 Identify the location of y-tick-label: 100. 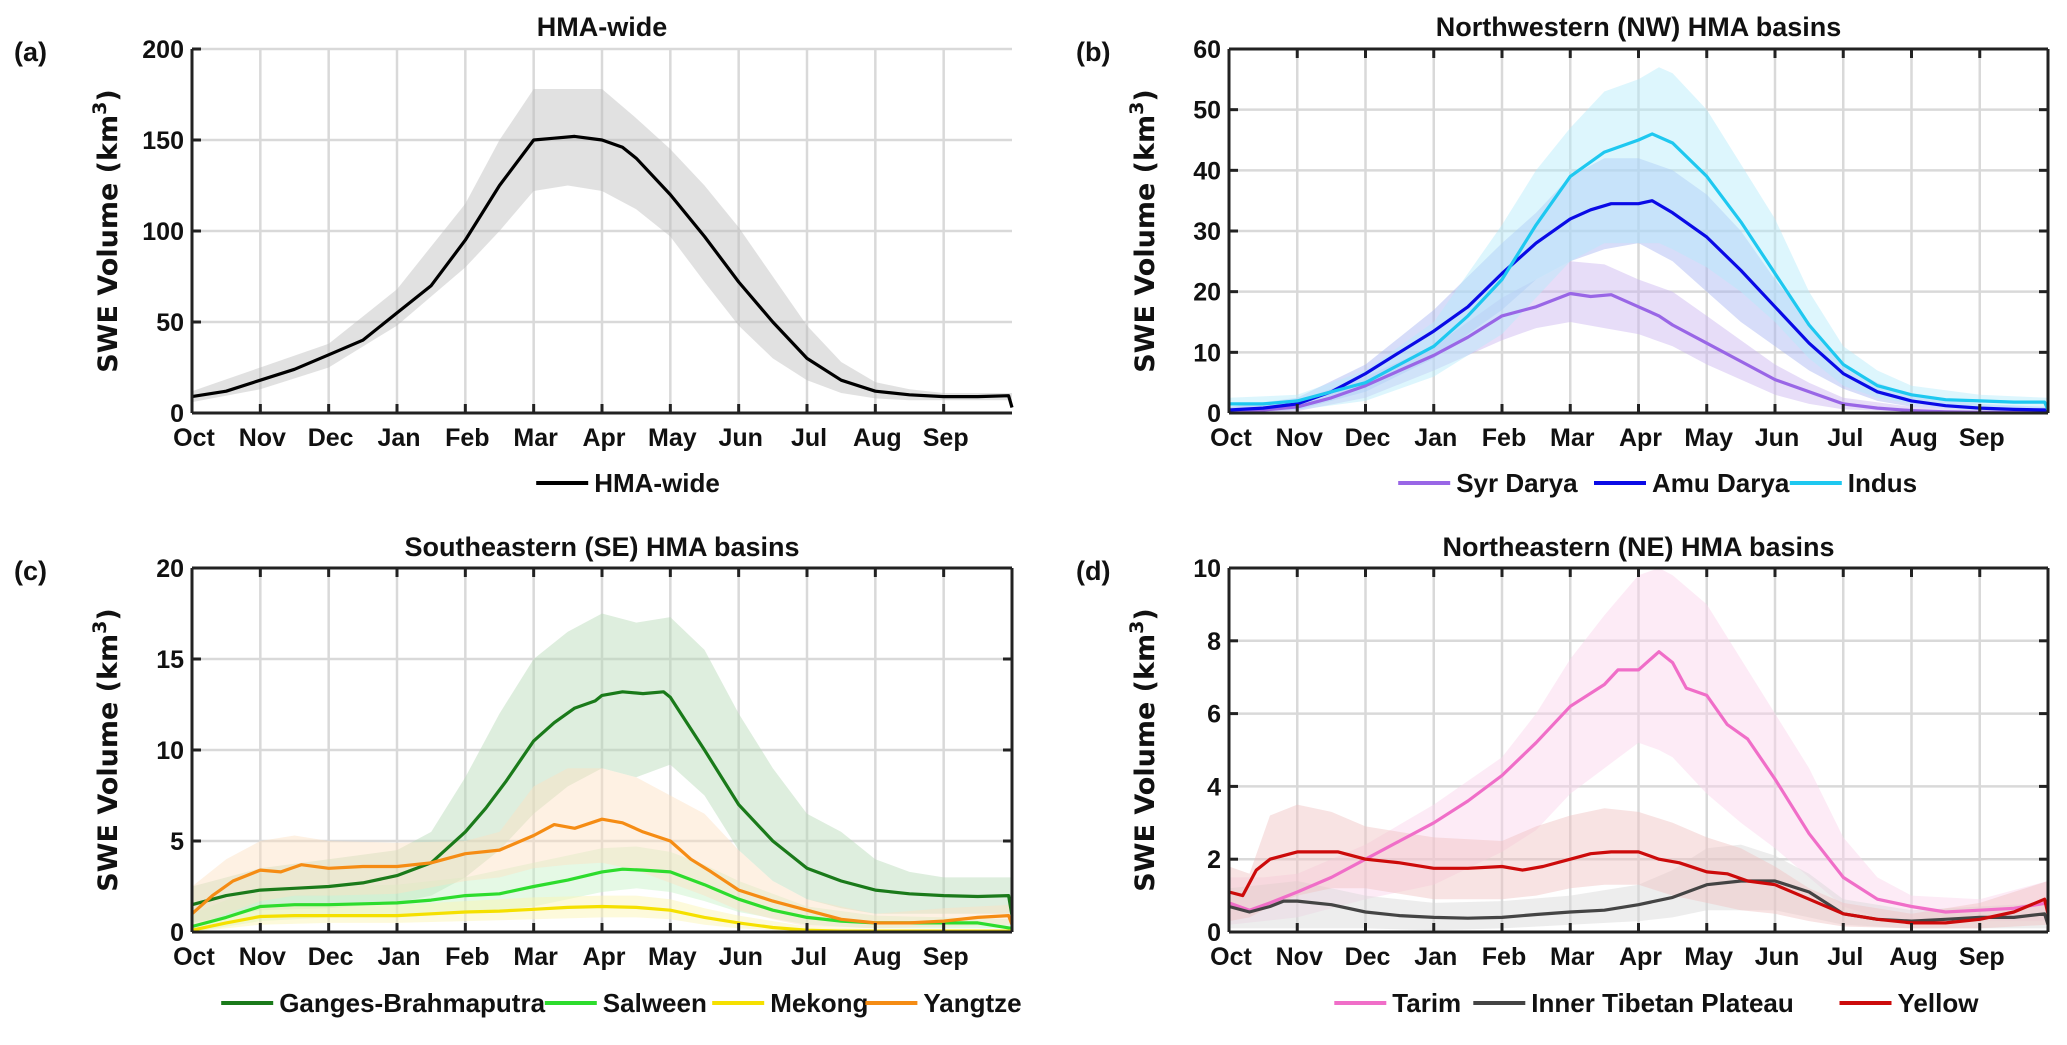
(163, 232).